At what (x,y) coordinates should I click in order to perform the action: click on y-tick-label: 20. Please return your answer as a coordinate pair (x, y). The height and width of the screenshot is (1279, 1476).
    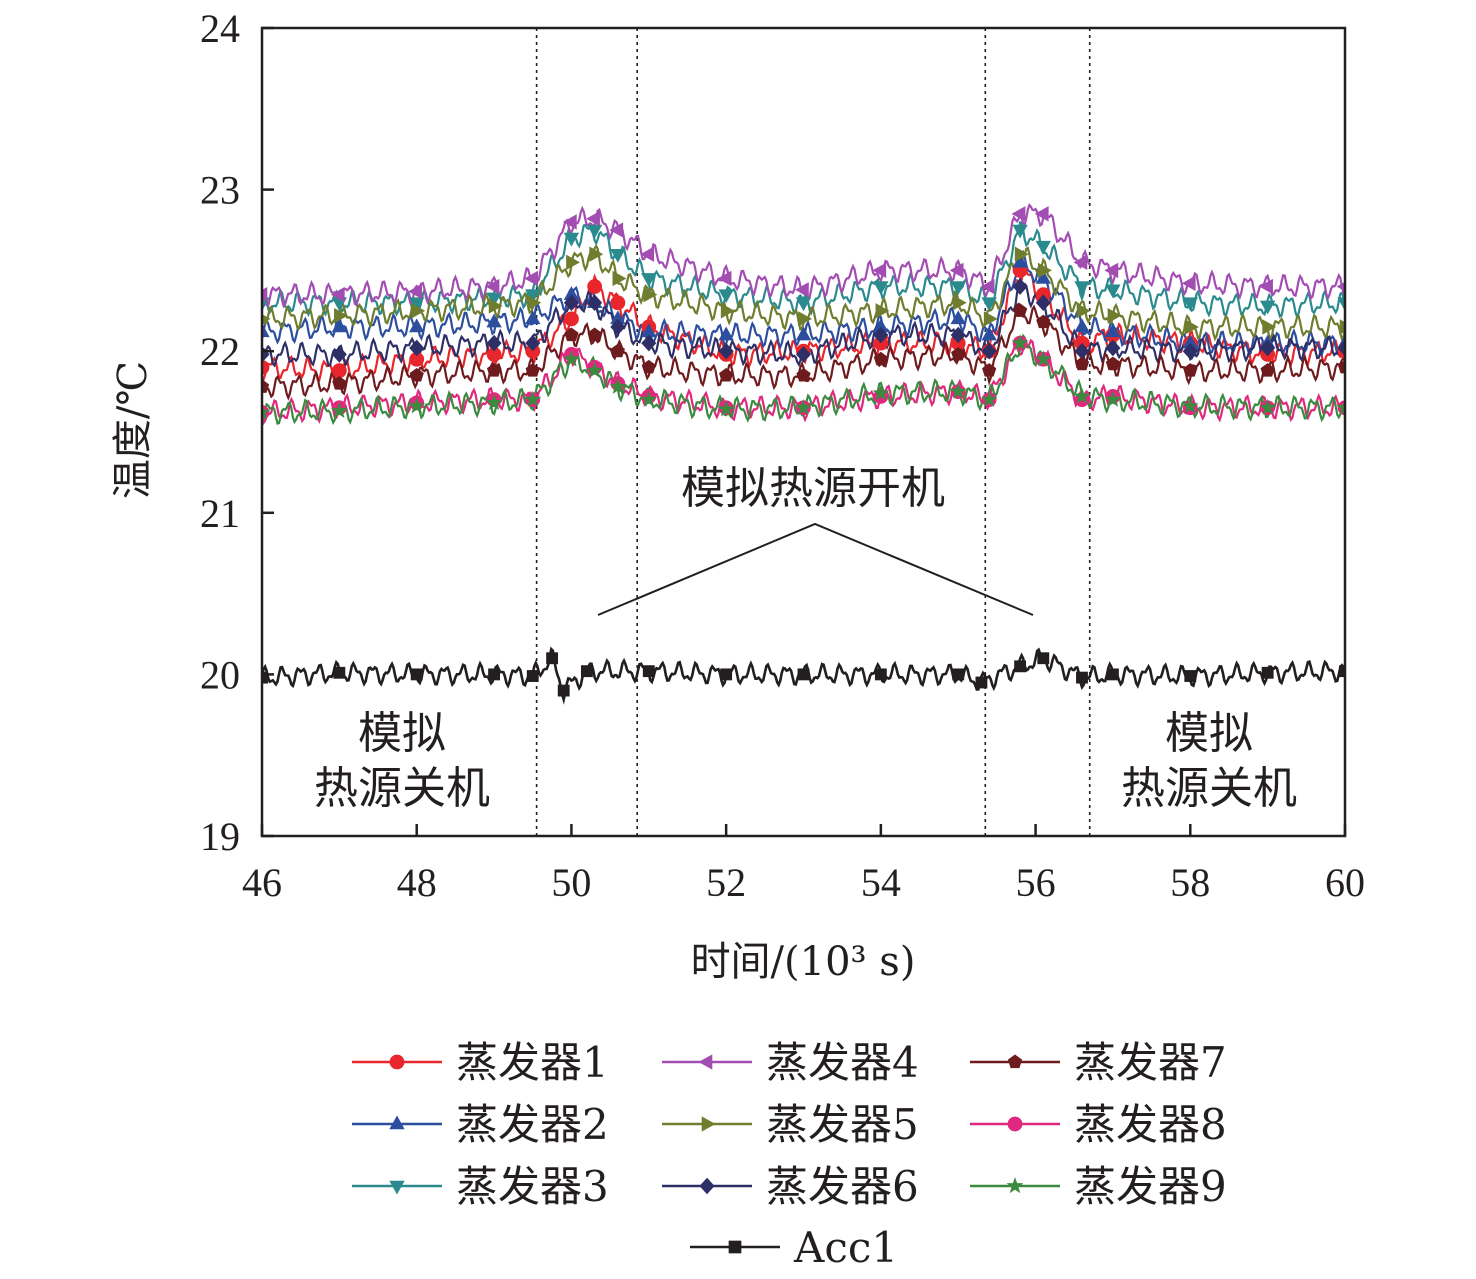
    Looking at the image, I should click on (220, 674).